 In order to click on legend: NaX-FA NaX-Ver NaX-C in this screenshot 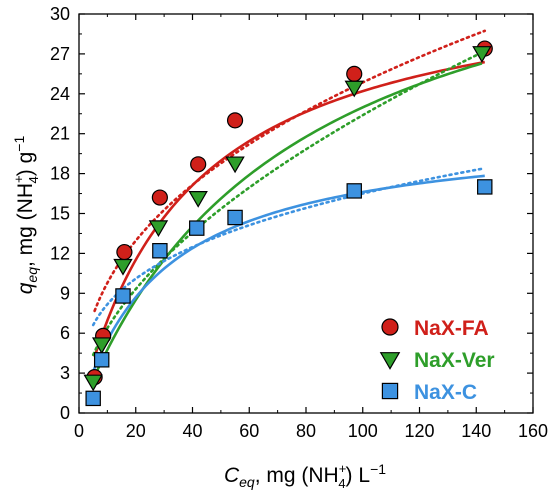, I will do `click(437, 360)`.